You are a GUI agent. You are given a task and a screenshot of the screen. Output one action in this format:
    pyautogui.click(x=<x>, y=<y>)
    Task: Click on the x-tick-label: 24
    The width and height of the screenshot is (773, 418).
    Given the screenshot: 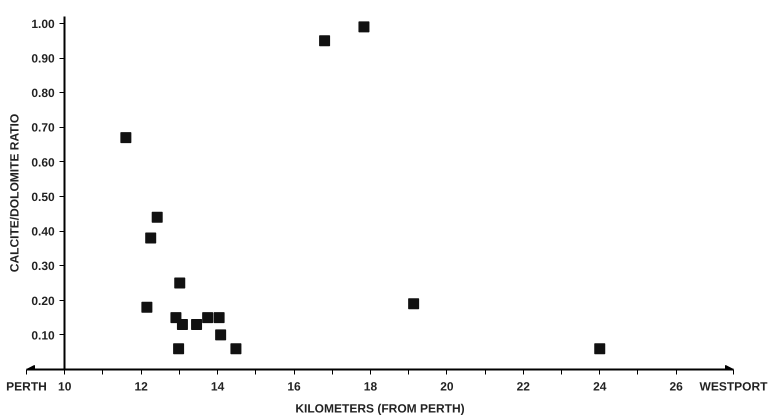 What is the action you would take?
    pyautogui.click(x=600, y=387)
    